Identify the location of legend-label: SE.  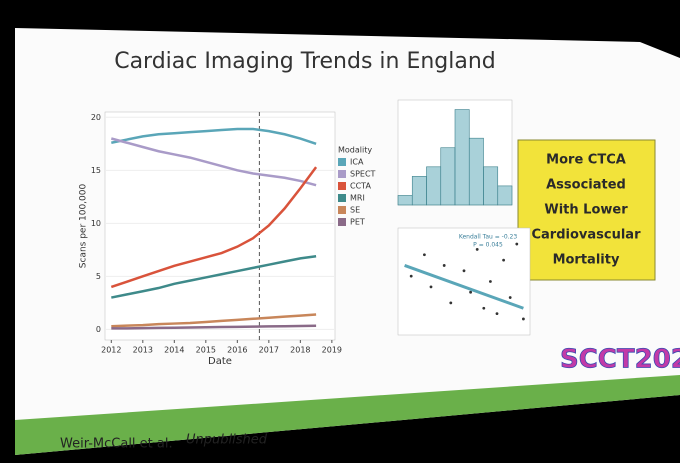
(355, 210).